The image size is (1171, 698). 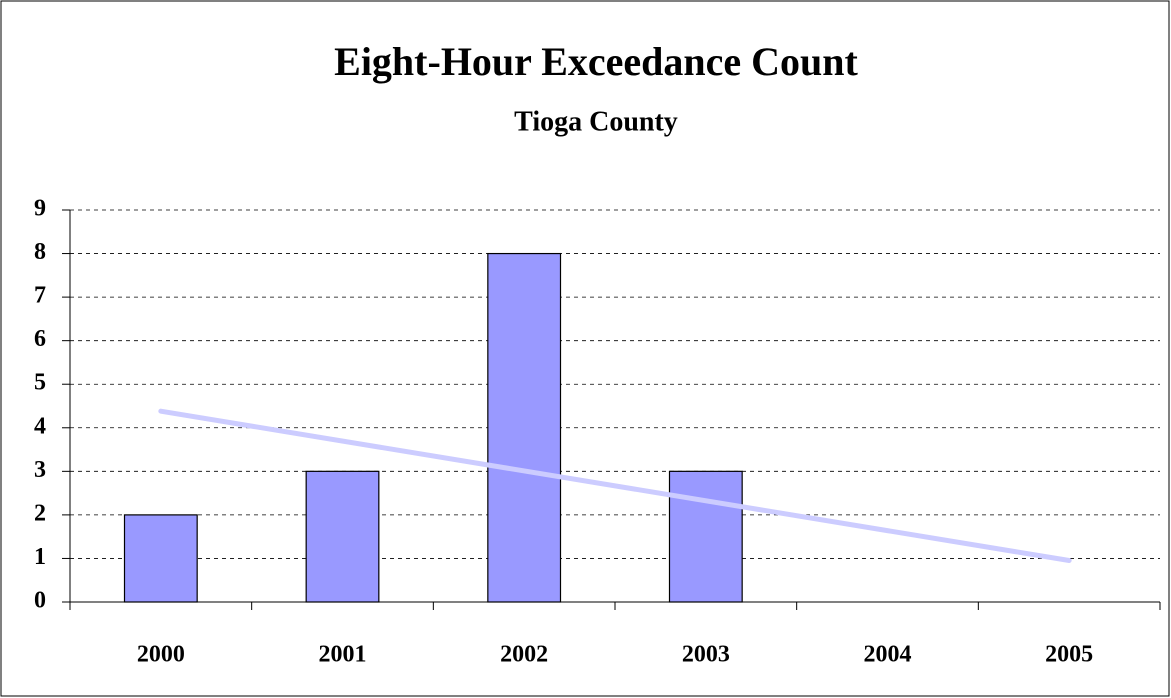 What do you see at coordinates (1069, 655) in the screenshot?
I see `x-tick-label: 2005` at bounding box center [1069, 655].